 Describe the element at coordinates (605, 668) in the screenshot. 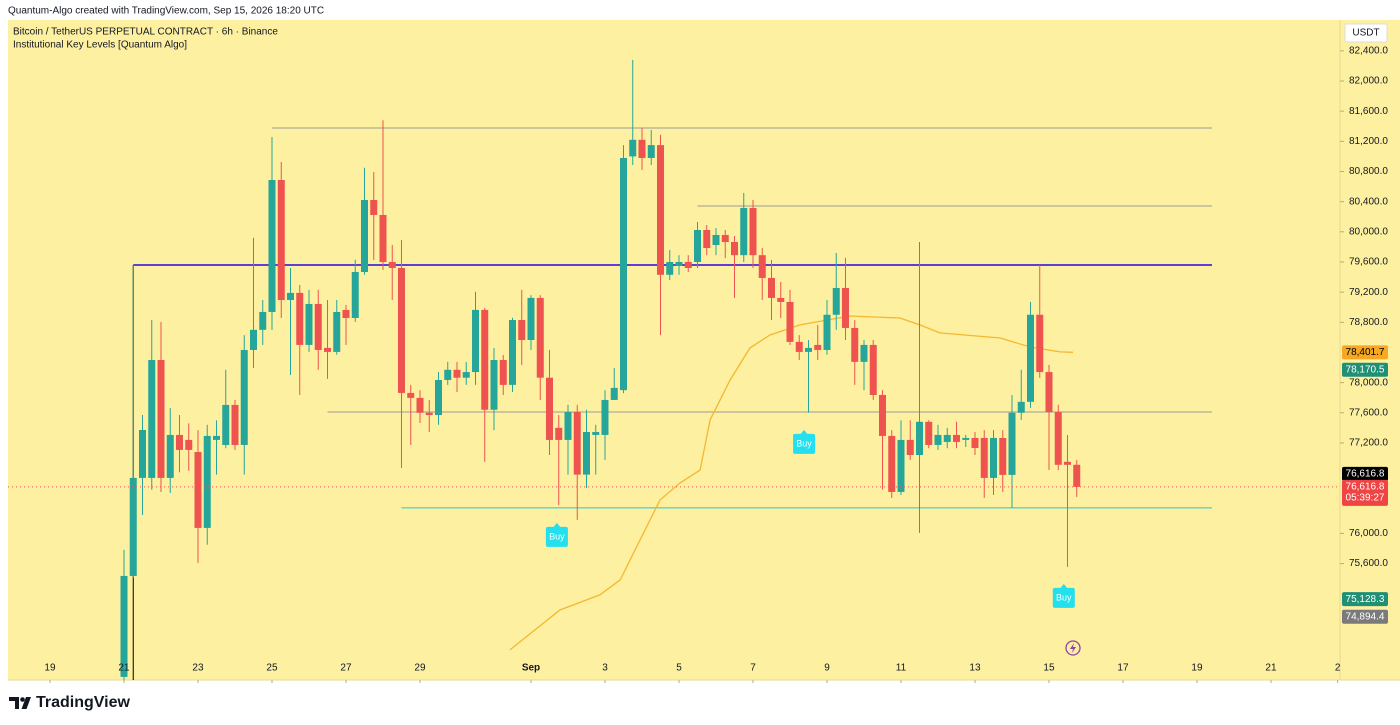

I see `x-tick-label: 3` at that location.